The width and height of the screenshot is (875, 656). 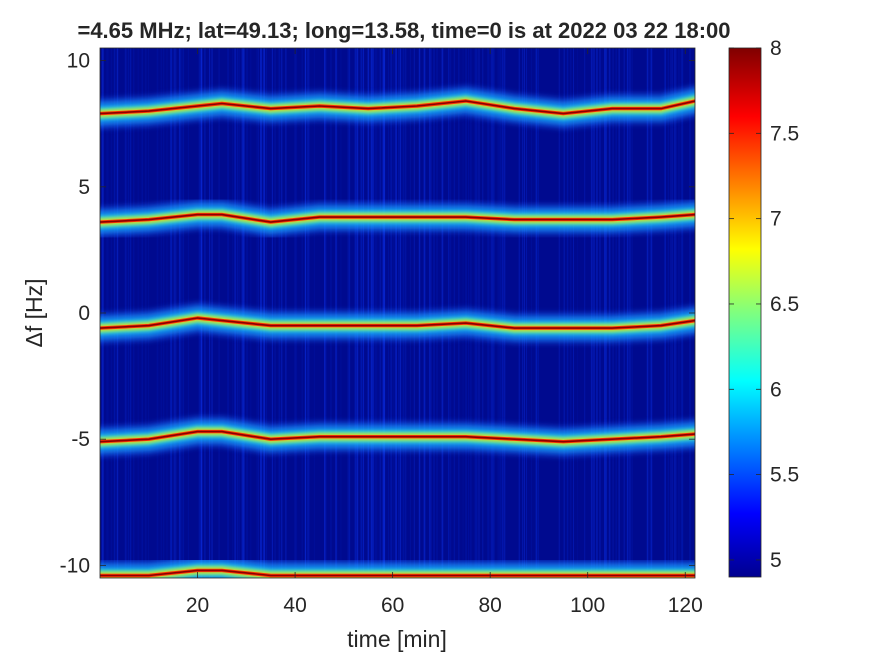 I want to click on x-tick-label: 120, so click(x=685, y=605).